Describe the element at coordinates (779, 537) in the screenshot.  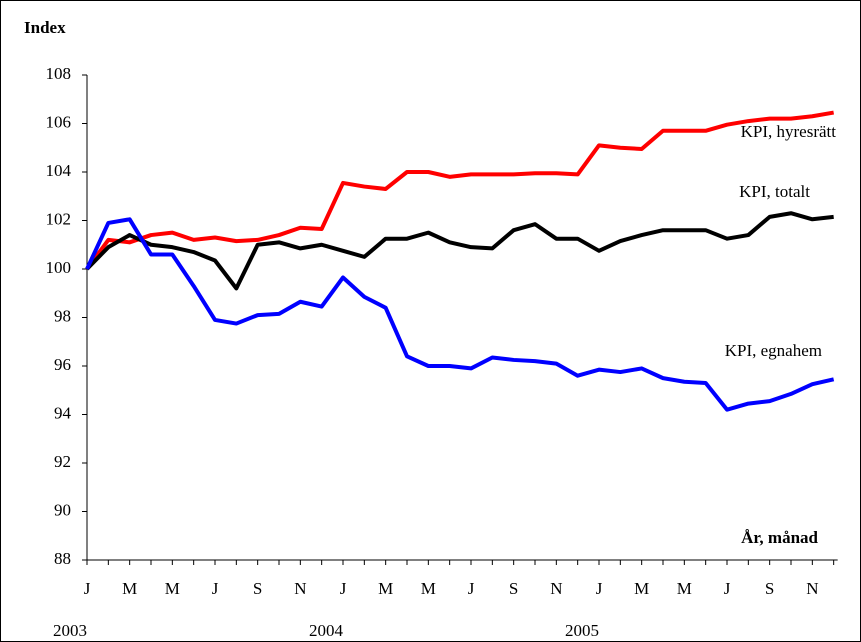
I see `x-axis-label: År, månad` at that location.